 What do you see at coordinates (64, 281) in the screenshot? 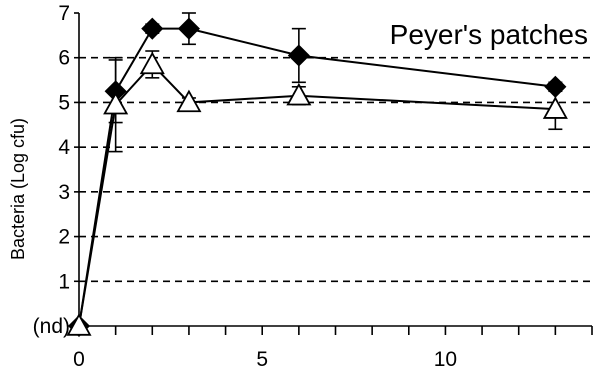
I see `y-tick-label: 1` at bounding box center [64, 281].